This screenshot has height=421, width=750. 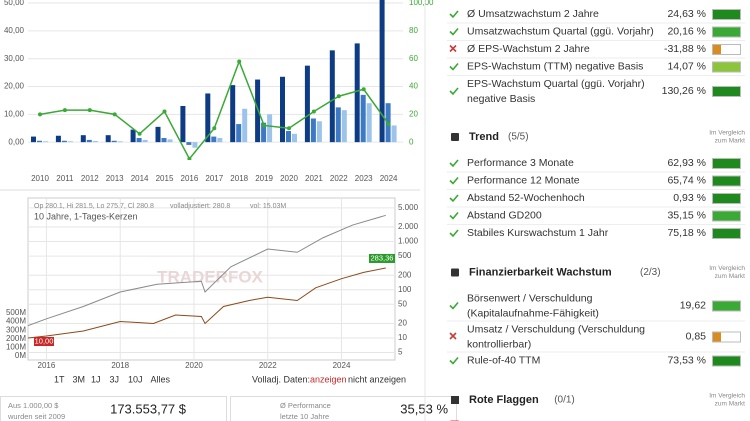 I want to click on row-label: Performance 3 Monate, so click(x=520, y=163).